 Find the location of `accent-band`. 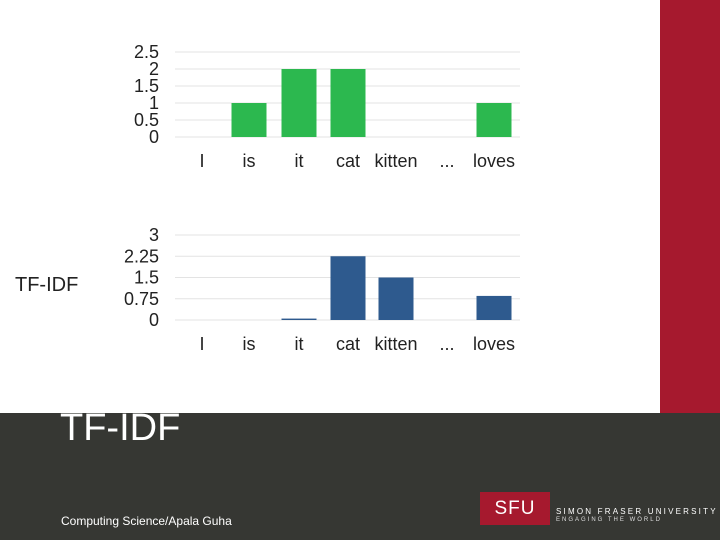

accent-band is located at coordinates (690, 206).